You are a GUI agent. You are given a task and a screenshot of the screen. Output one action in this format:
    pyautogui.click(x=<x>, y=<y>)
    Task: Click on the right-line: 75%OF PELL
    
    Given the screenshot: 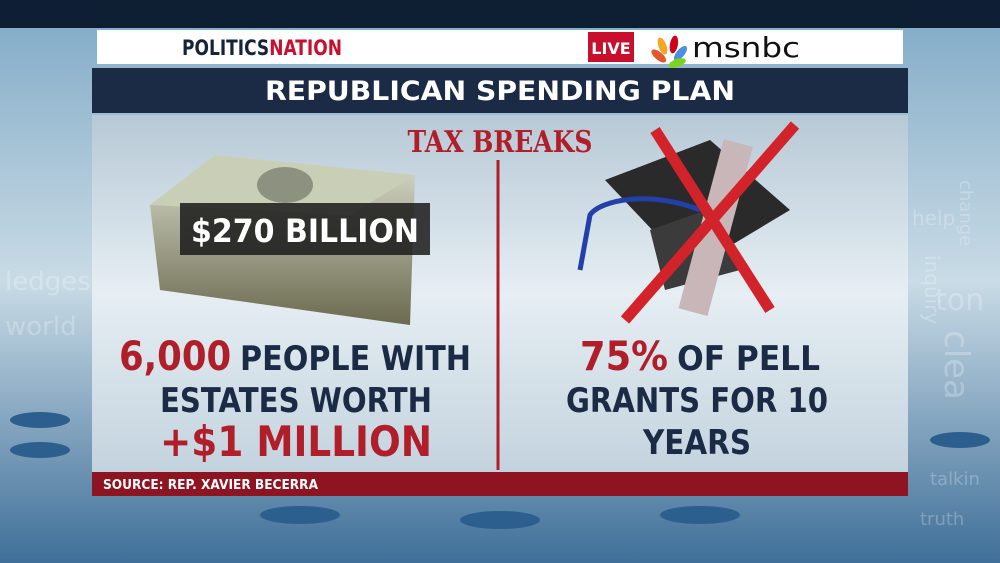 What is the action you would take?
    pyautogui.click(x=700, y=357)
    